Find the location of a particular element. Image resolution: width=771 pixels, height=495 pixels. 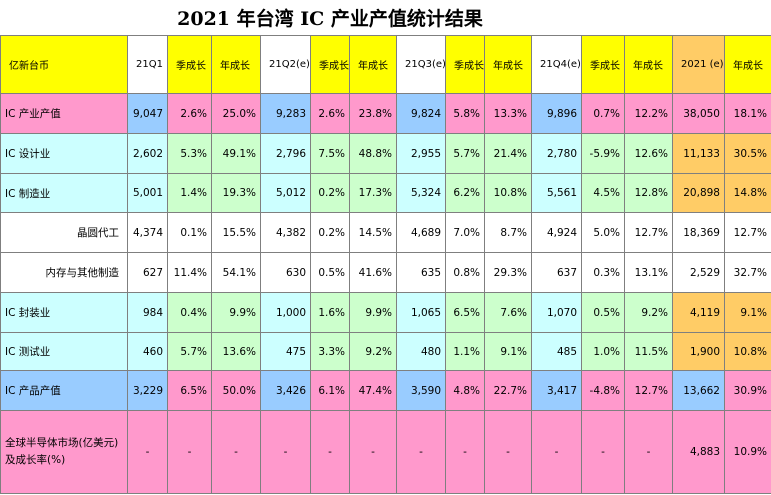

cell: 6.2% is located at coordinates (465, 193).